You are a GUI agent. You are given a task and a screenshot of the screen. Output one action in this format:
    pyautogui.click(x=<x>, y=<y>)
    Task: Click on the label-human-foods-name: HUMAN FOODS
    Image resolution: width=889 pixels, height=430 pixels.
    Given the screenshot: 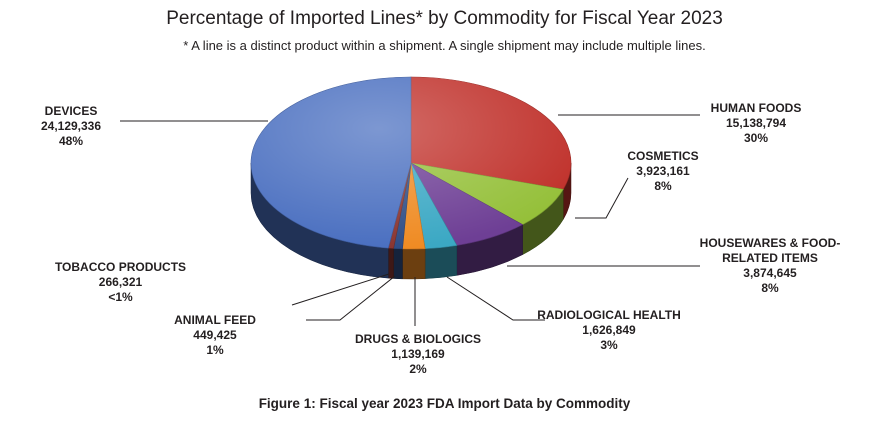 What is the action you would take?
    pyautogui.click(x=756, y=108)
    